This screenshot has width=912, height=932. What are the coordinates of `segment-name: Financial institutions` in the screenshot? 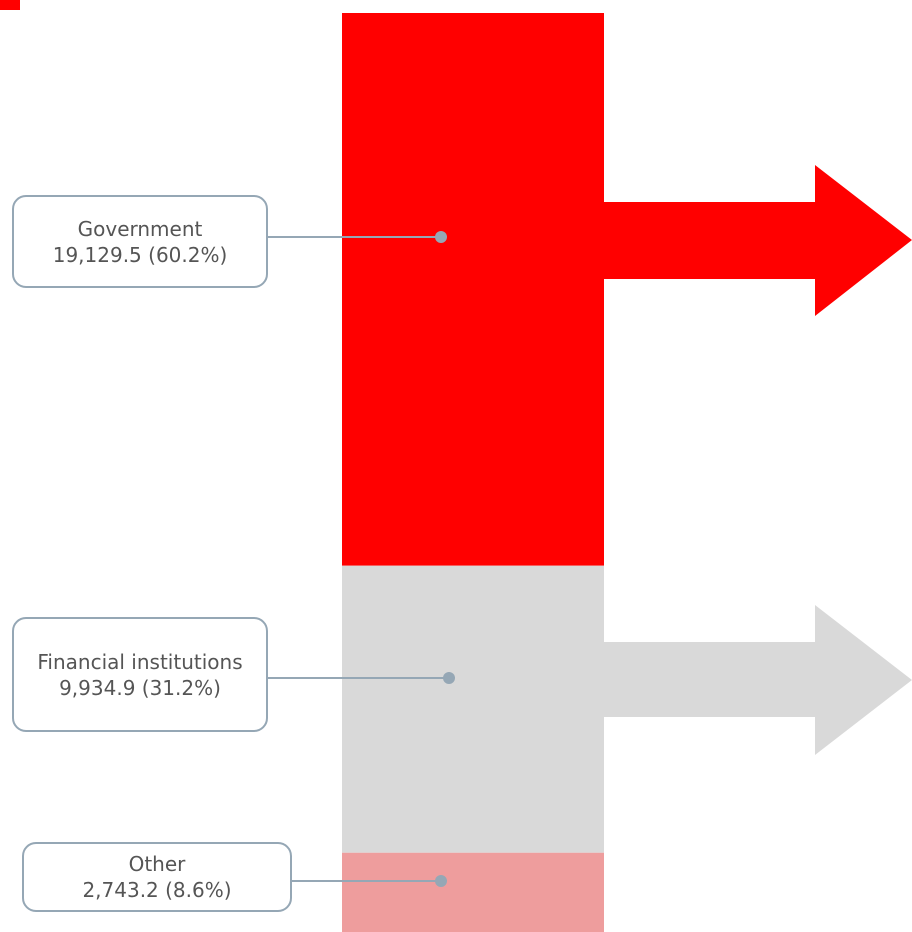 It's located at (140, 661).